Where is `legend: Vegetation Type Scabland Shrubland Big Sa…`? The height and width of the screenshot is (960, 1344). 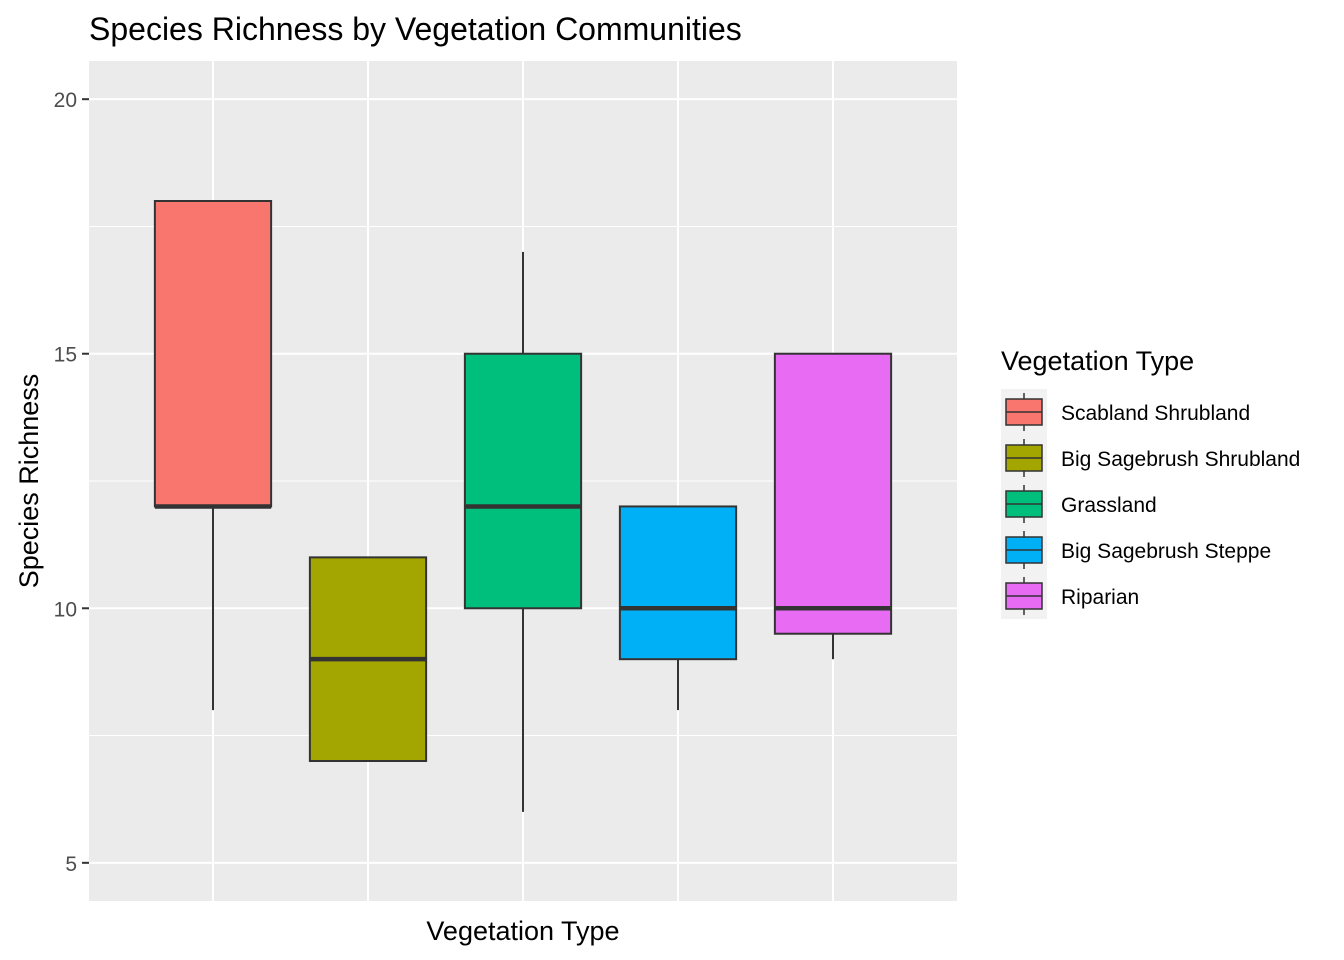 legend: Vegetation Type Scabland Shrubland Big Sa… is located at coordinates (1150, 482).